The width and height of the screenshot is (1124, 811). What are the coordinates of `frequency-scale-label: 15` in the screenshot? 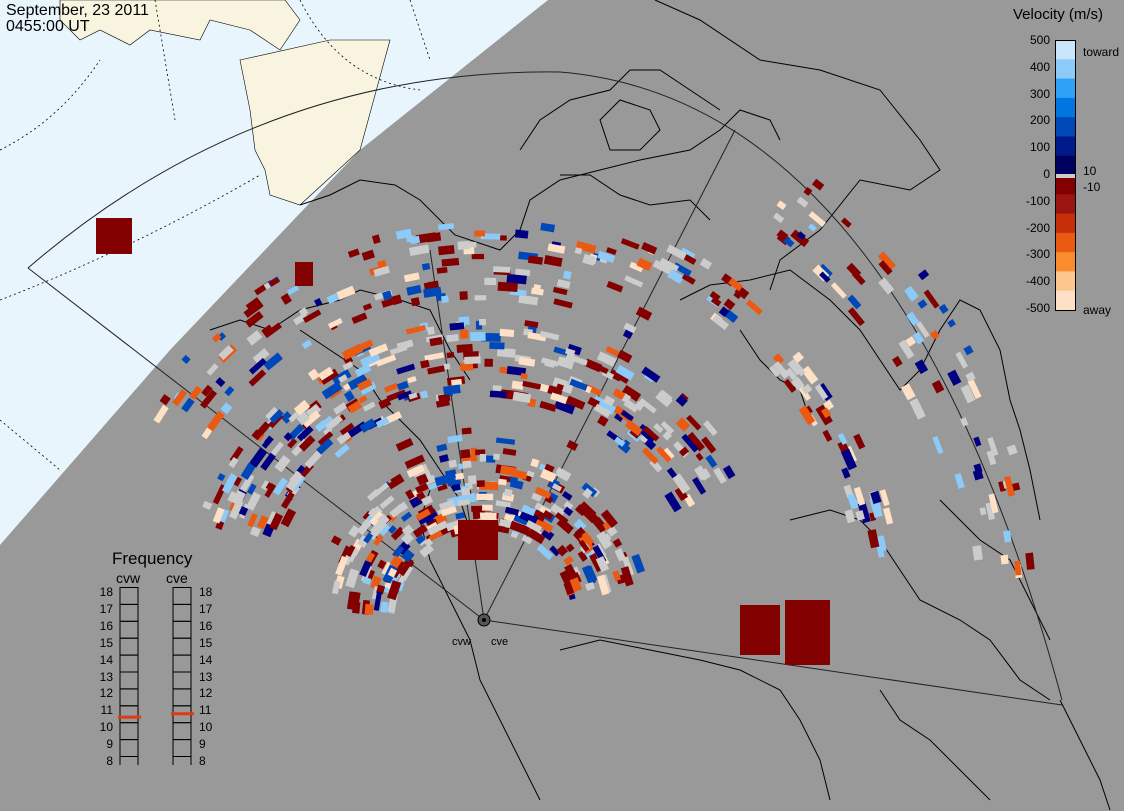 It's located at (106, 642).